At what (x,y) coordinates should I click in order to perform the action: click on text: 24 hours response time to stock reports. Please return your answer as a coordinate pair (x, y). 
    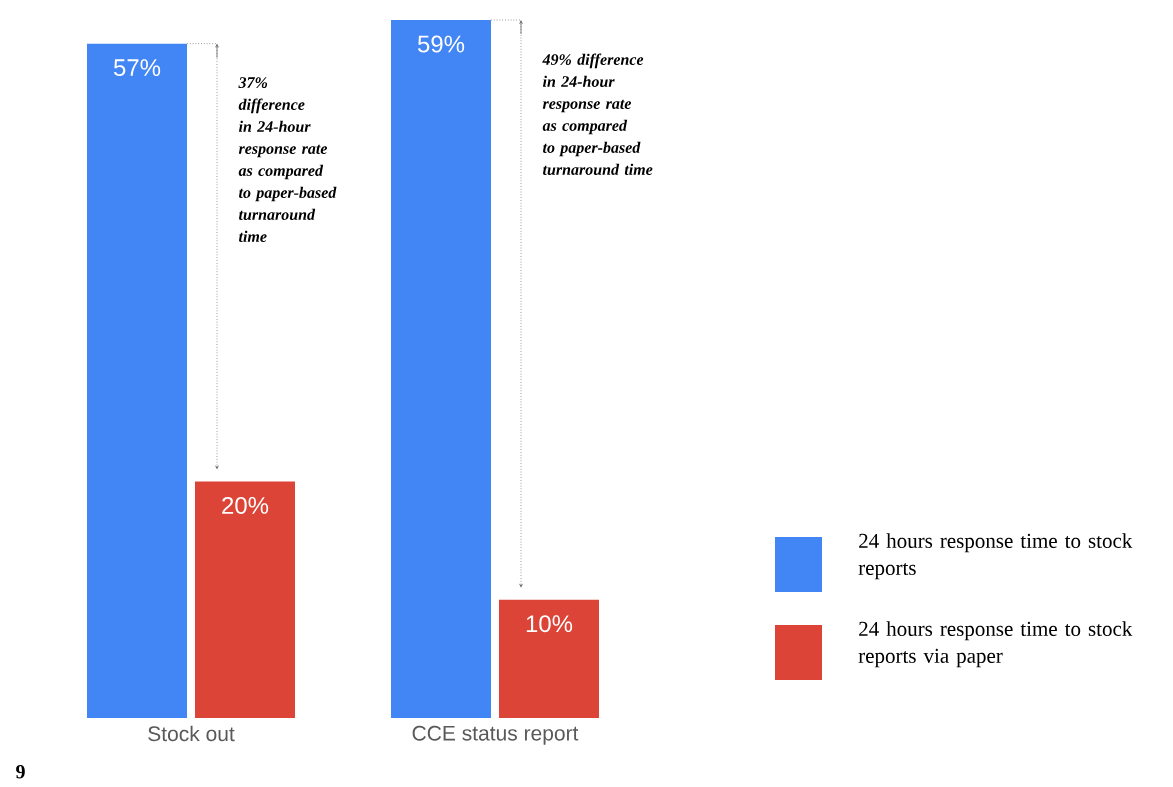
    Looking at the image, I should click on (995, 556).